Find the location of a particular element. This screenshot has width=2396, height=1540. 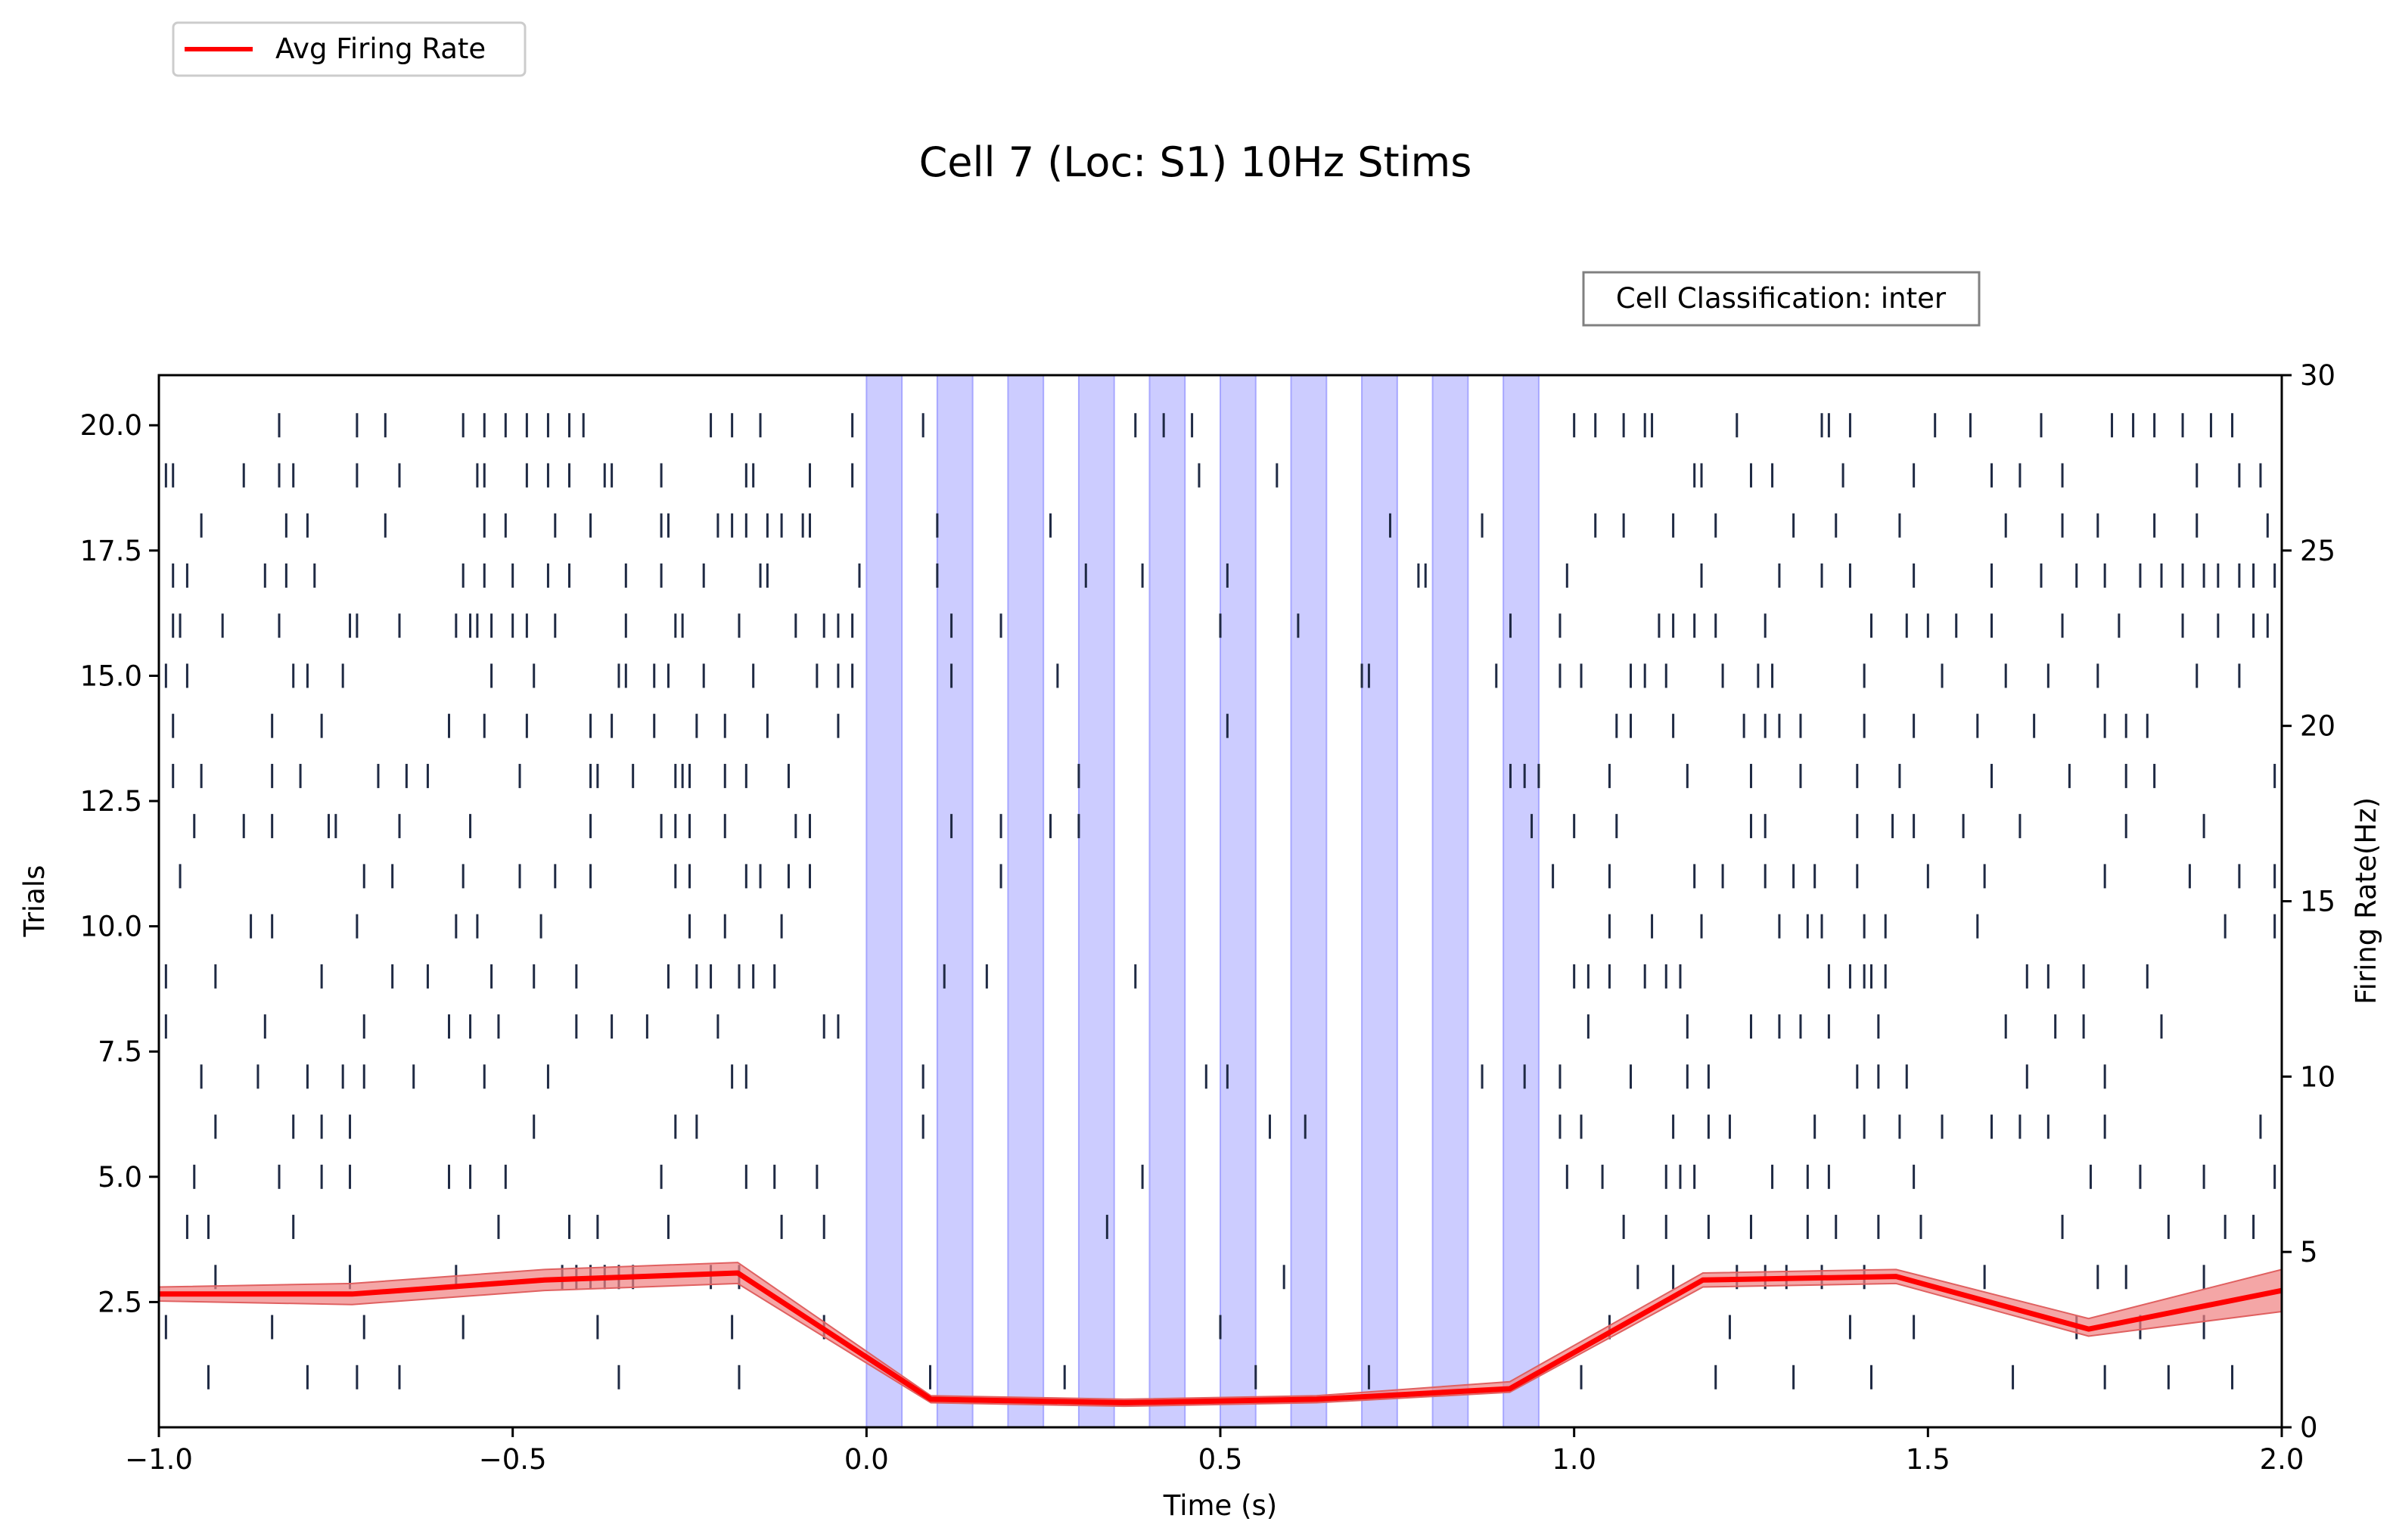

right-y-tick-label: 20 is located at coordinates (2317, 726).